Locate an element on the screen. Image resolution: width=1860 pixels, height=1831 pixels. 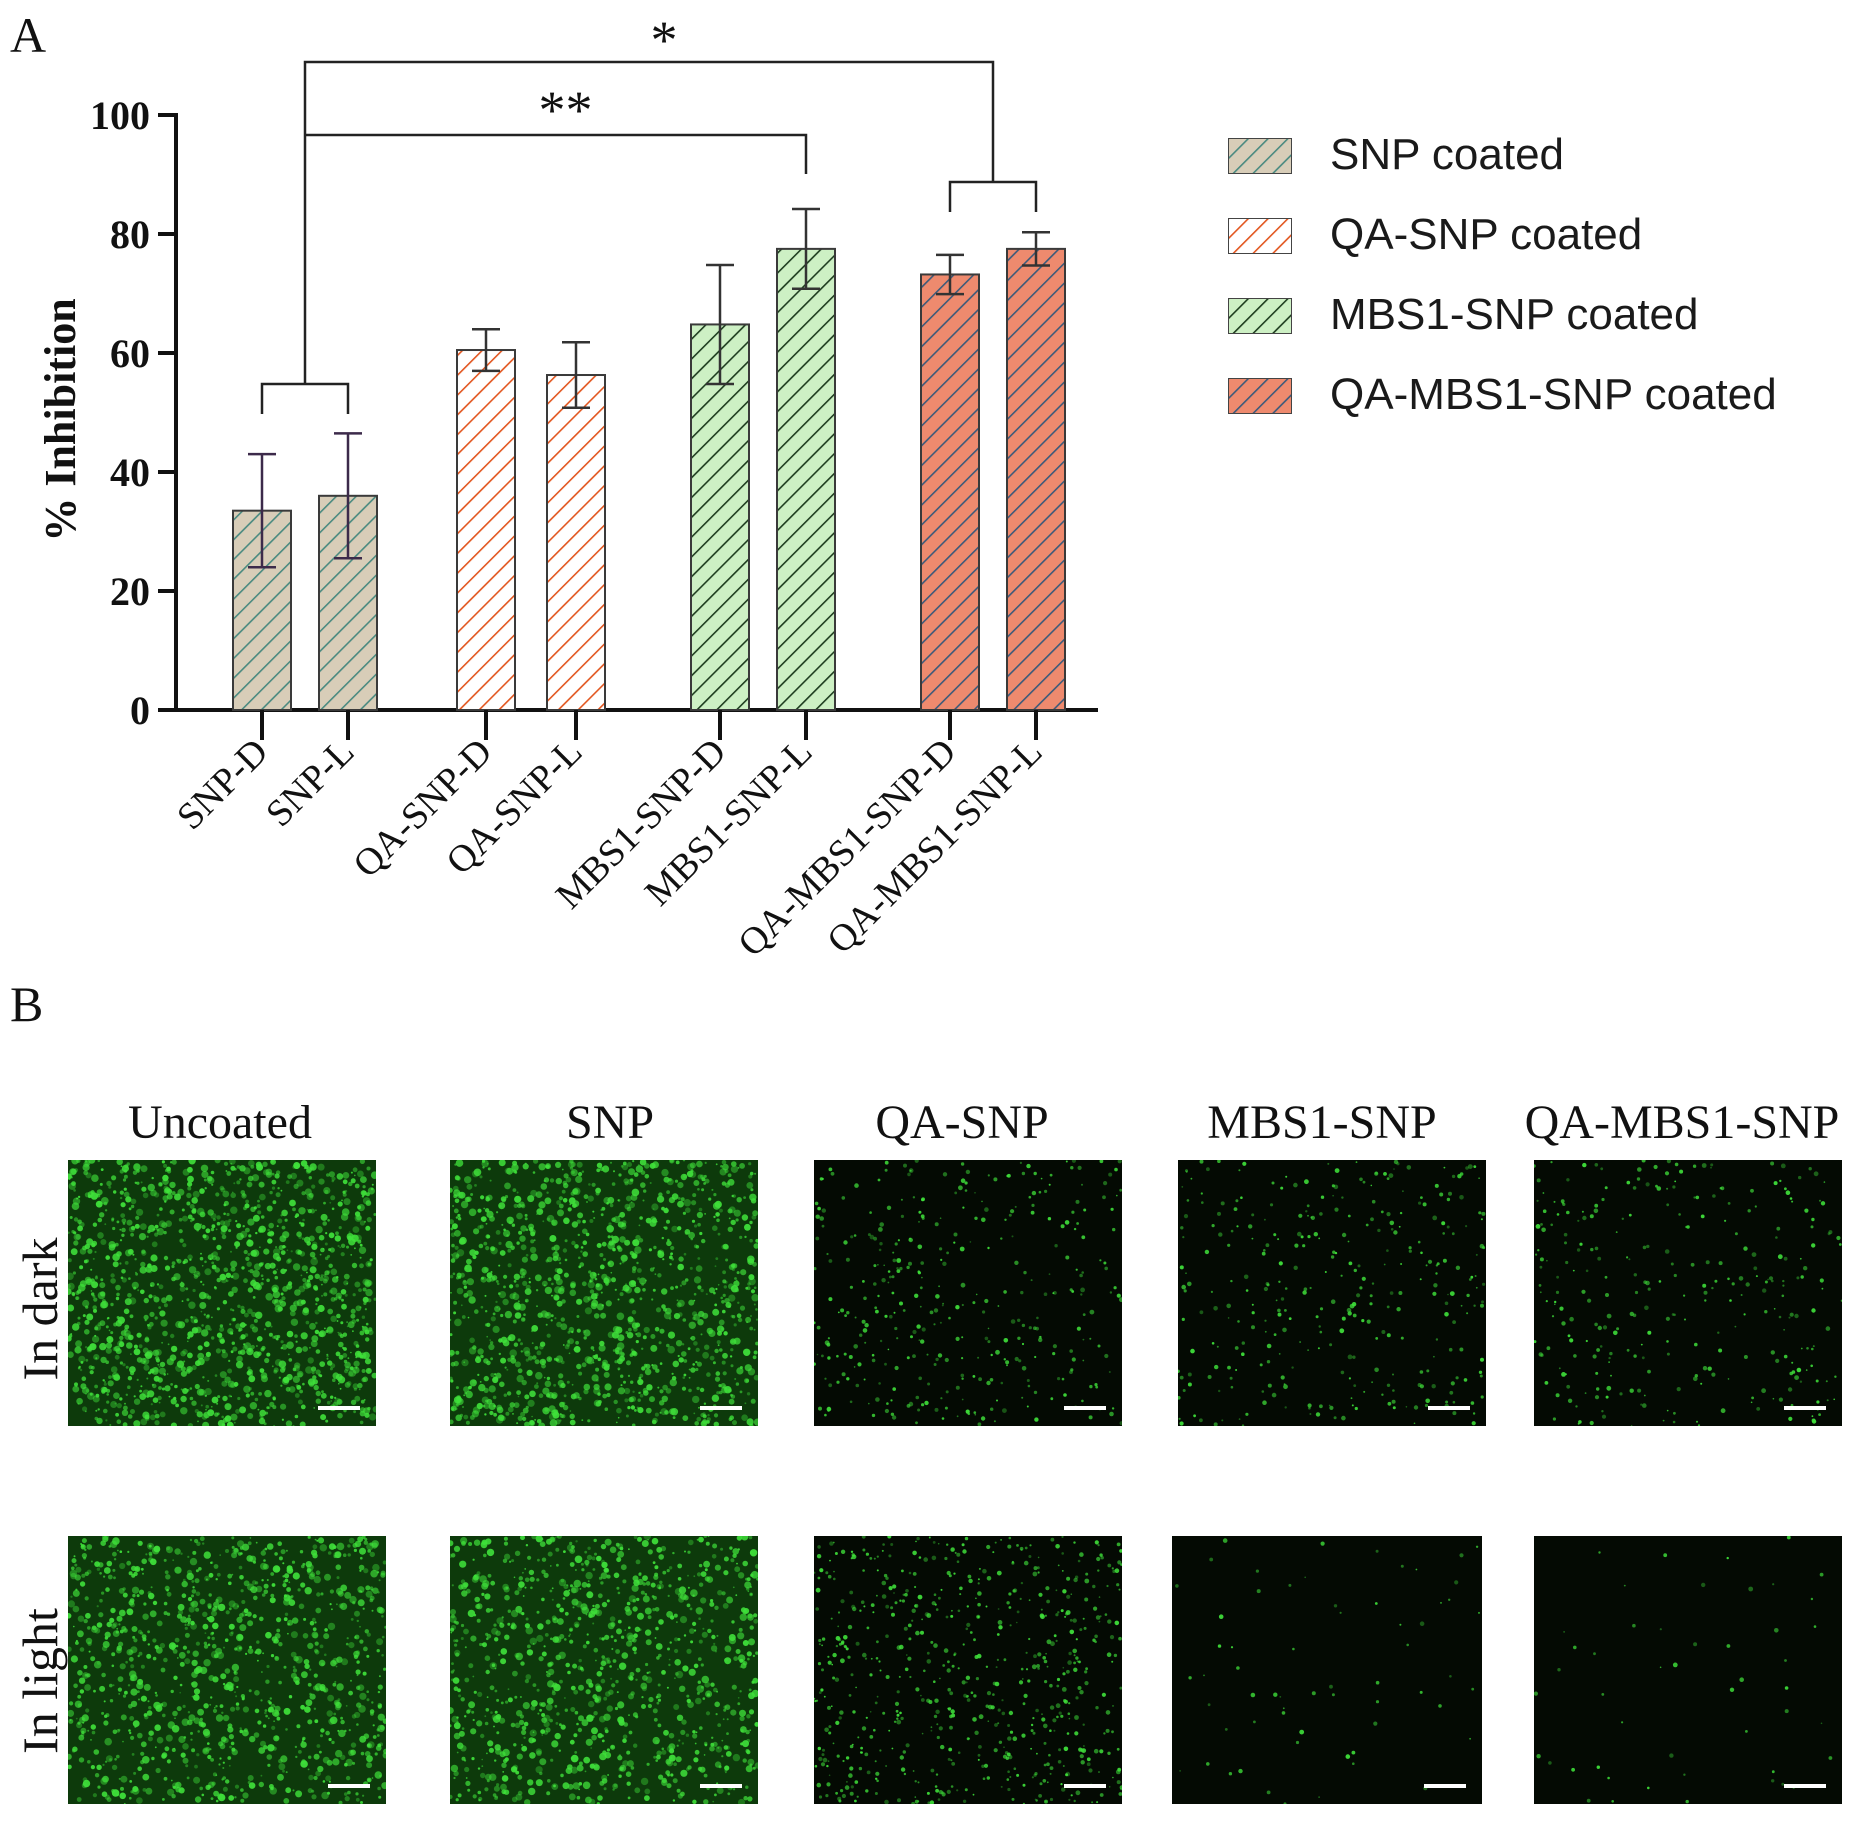
x-tick-label: SNP-D is located at coordinates (222, 784).